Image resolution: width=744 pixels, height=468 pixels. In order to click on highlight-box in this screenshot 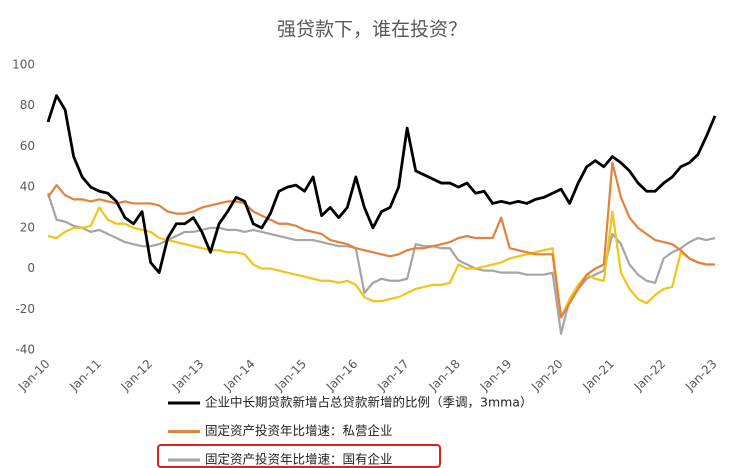, I will do `click(299, 456)`.